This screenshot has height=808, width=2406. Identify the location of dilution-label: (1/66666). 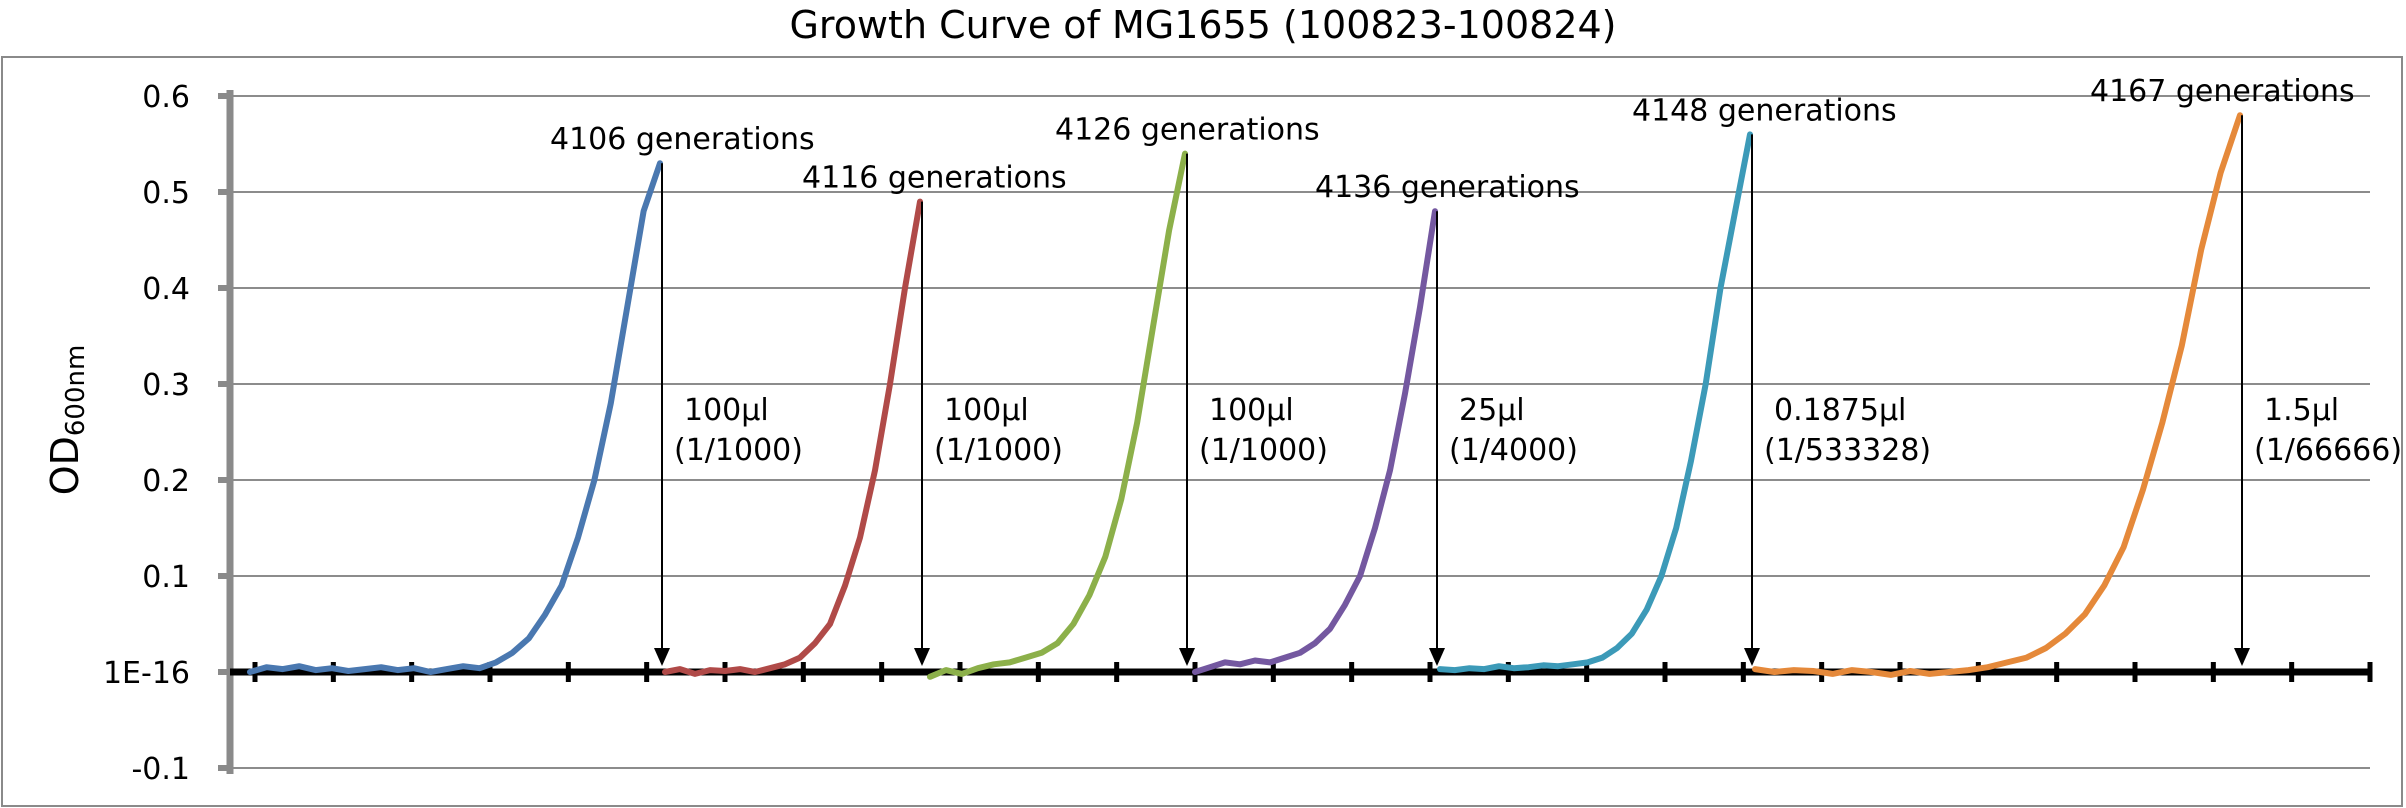
(2328, 450).